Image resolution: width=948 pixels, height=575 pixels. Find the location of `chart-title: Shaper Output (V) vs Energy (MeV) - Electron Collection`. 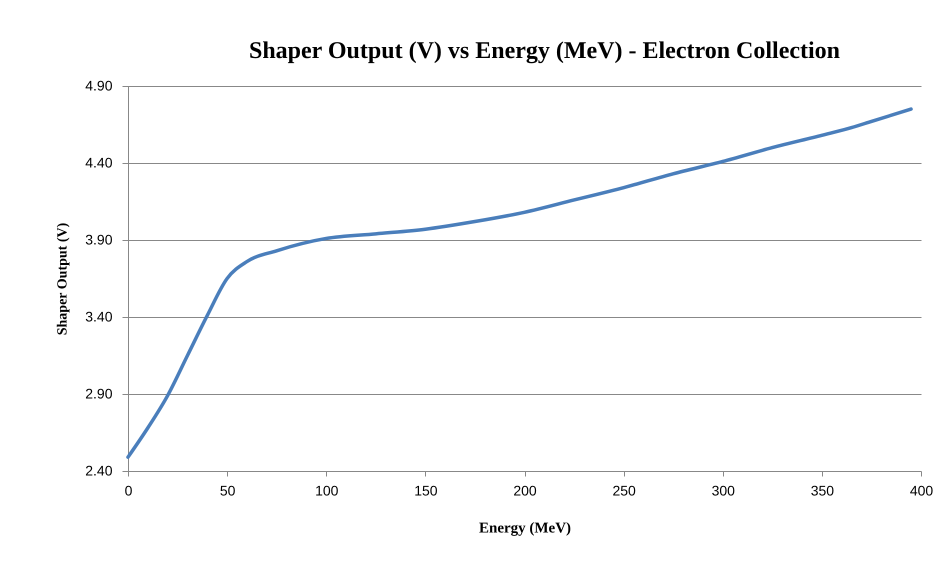

chart-title: Shaper Output (V) vs Energy (MeV) - Electron Collection is located at coordinates (544, 51).